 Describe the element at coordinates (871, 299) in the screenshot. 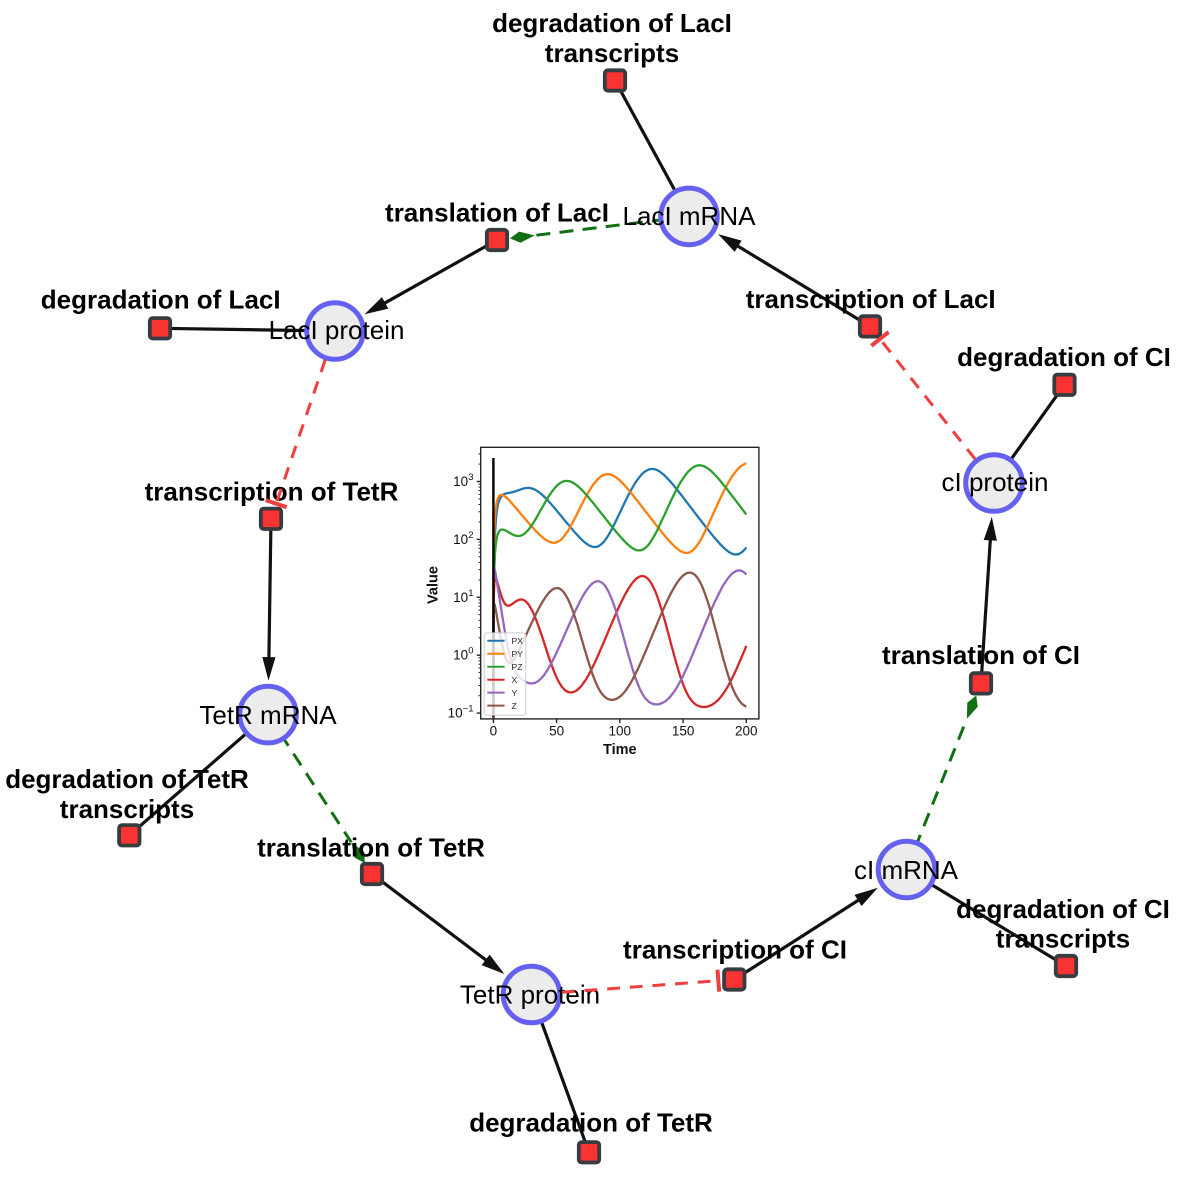

I see `svg-text: transcription of LacI` at that location.